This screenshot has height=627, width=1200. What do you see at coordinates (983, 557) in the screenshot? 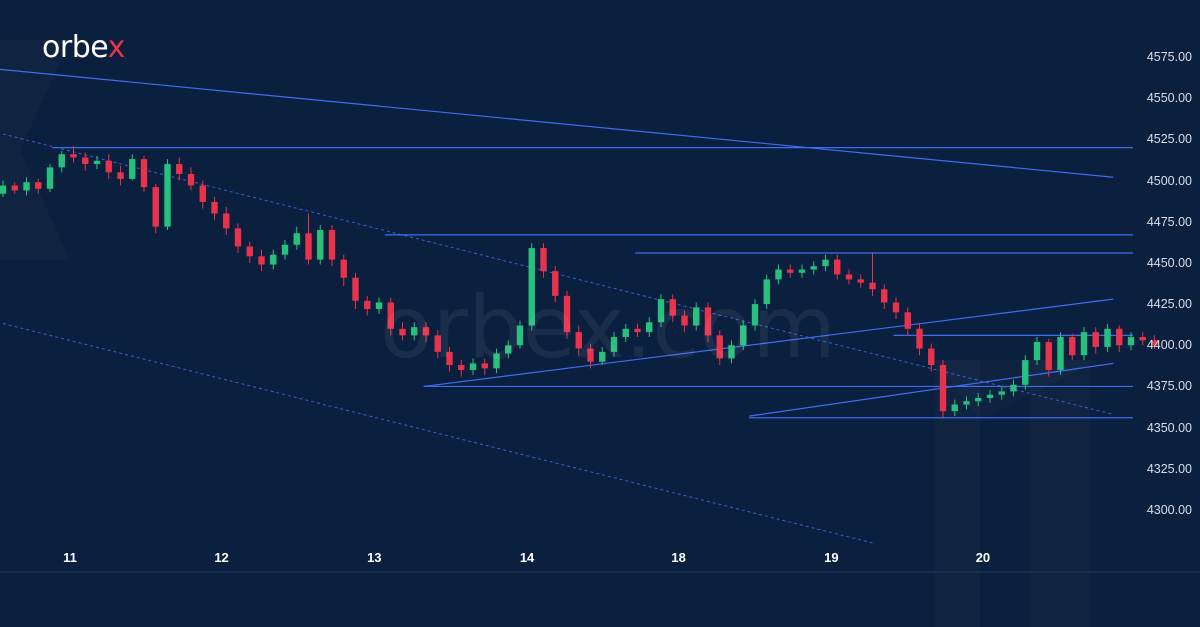
I see `x-tick-label: 20` at bounding box center [983, 557].